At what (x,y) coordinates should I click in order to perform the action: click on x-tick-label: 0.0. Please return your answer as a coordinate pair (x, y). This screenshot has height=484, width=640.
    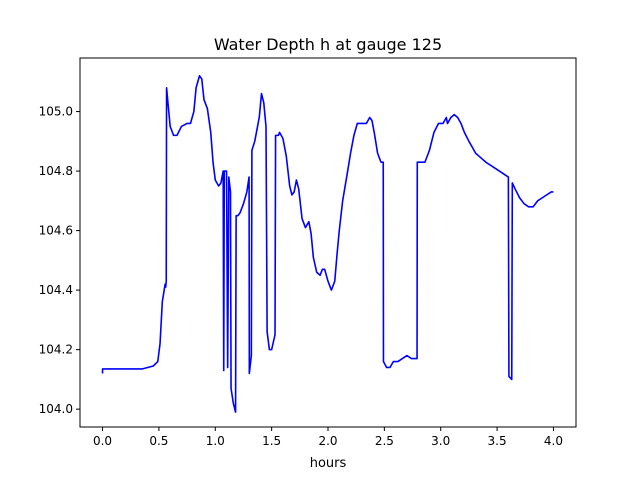
    Looking at the image, I should click on (102, 441).